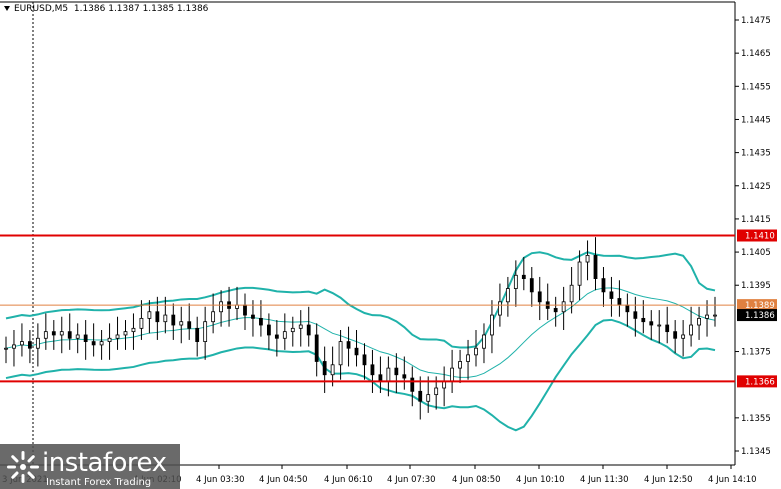 The width and height of the screenshot is (781, 489). What do you see at coordinates (476, 480) in the screenshot?
I see `x-tick-label: 4 Jun 08:50` at bounding box center [476, 480].